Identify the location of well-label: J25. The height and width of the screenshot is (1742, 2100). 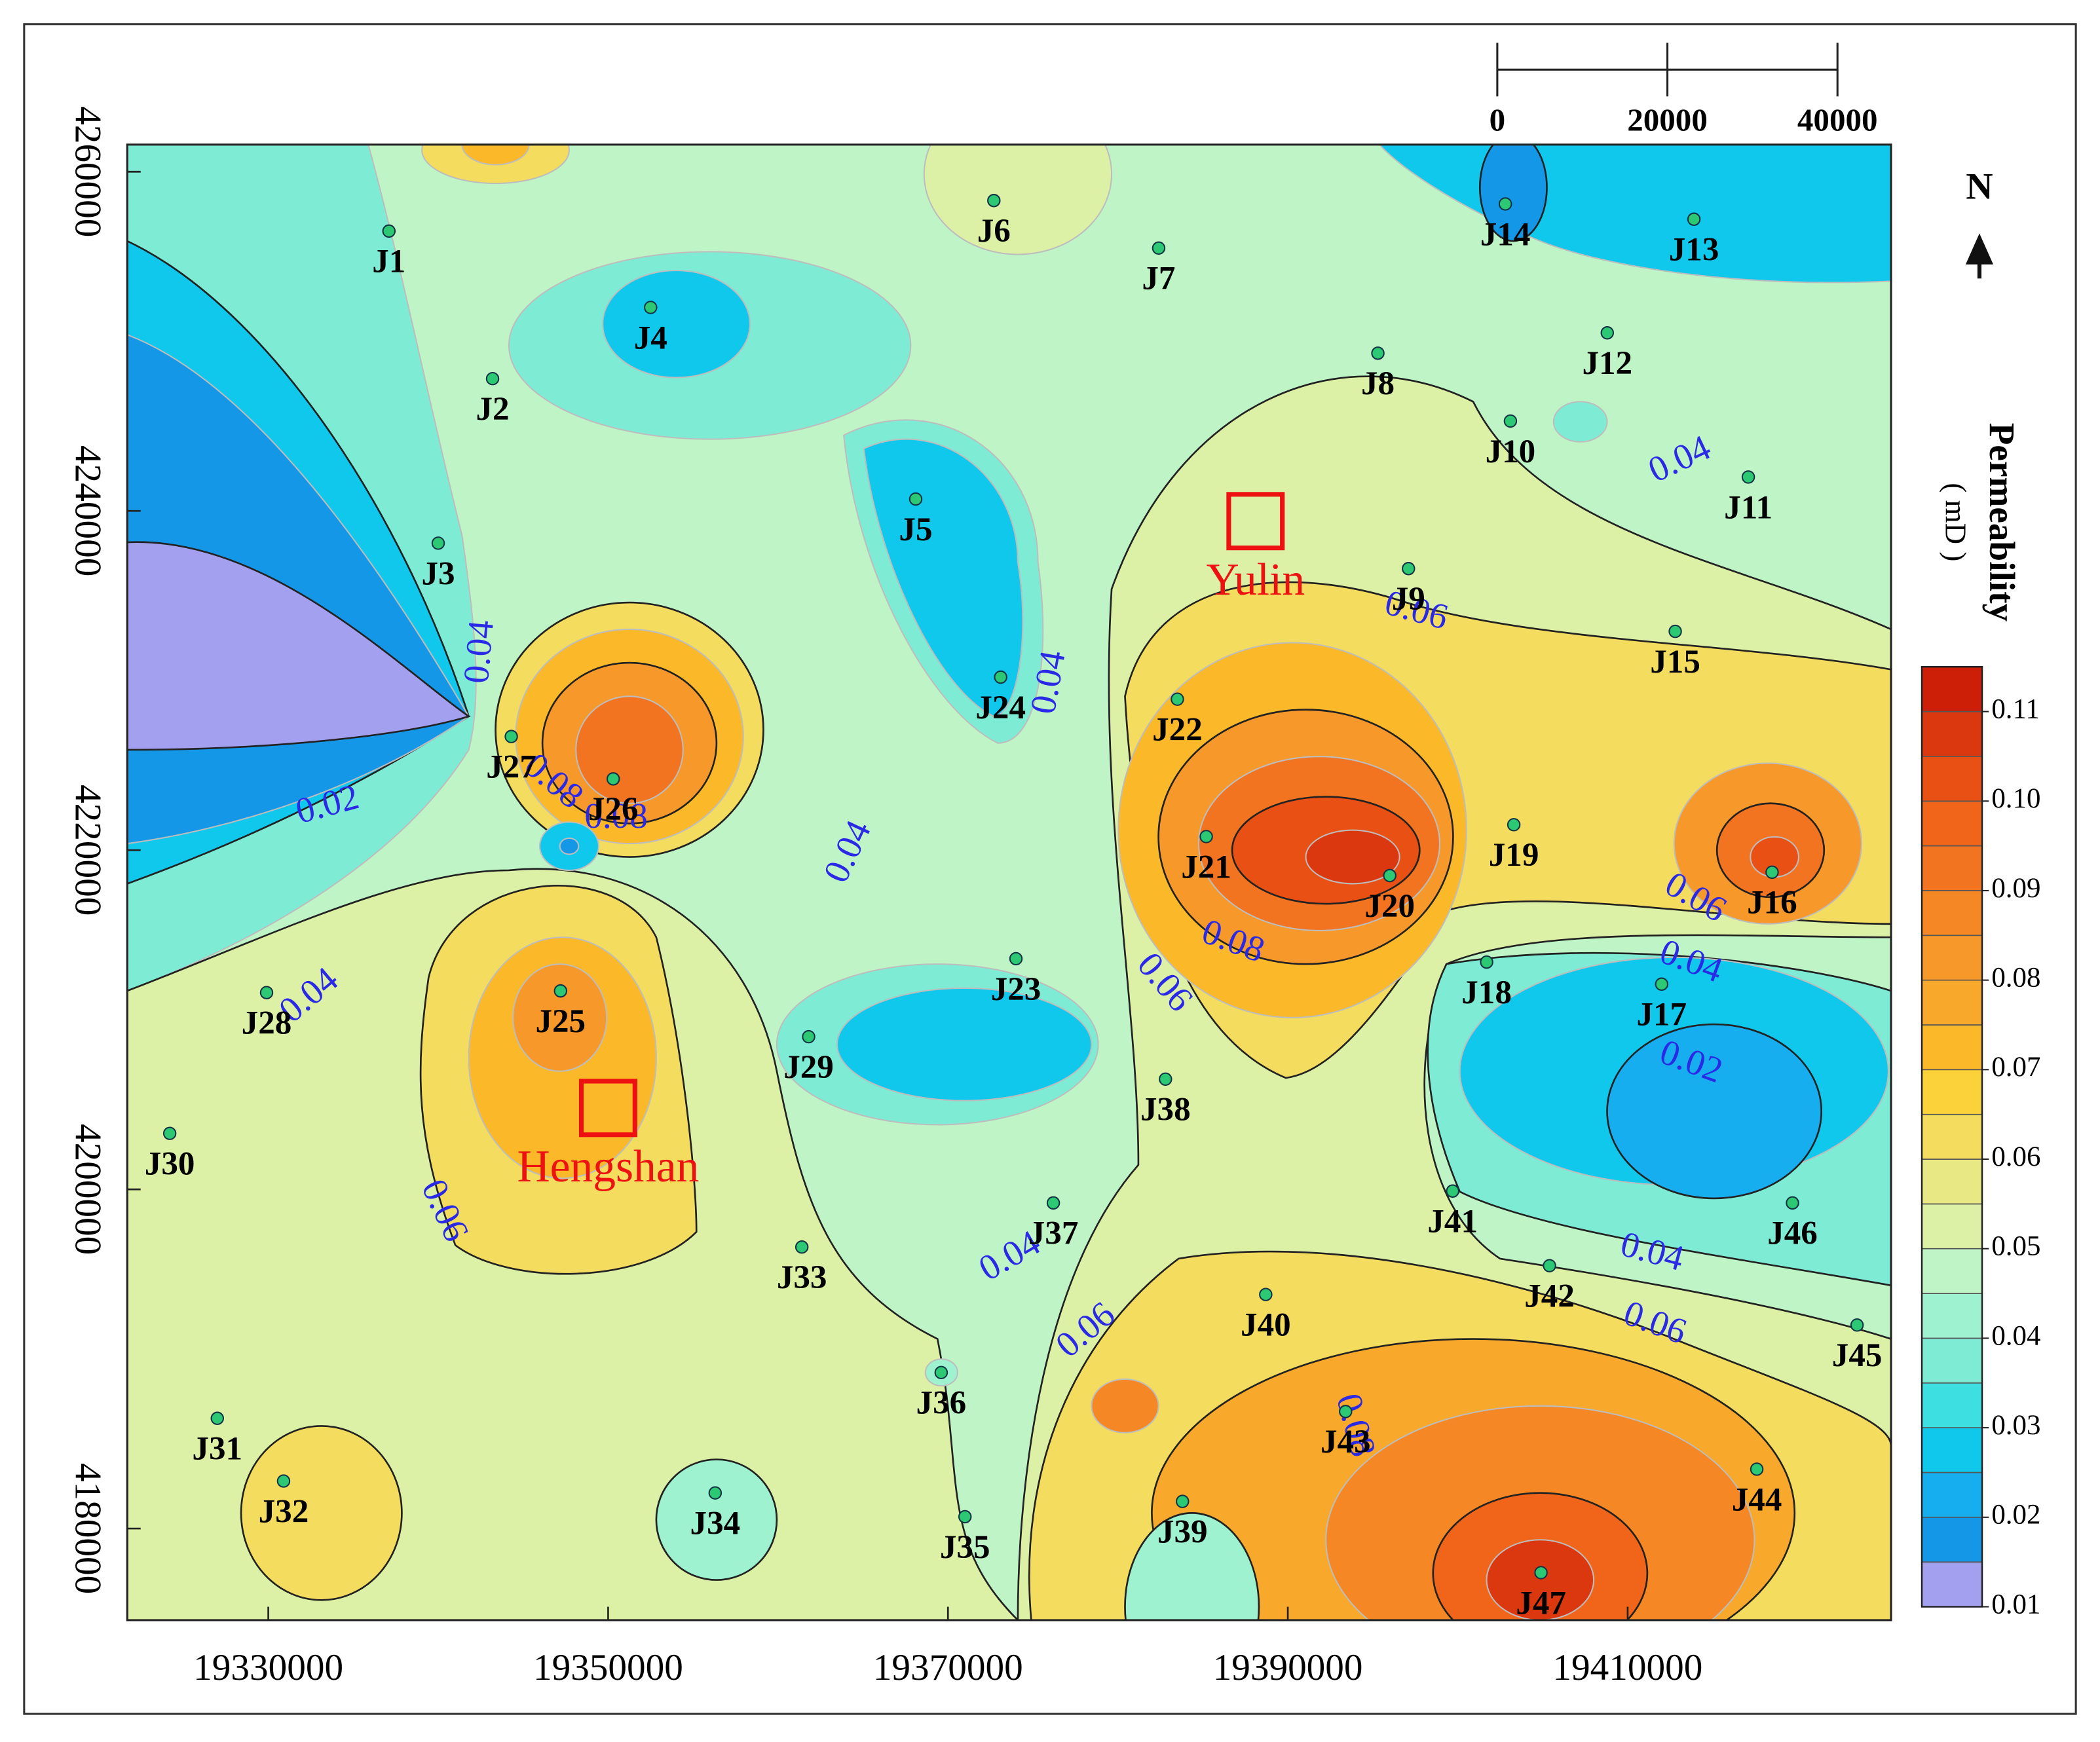
(560, 1021).